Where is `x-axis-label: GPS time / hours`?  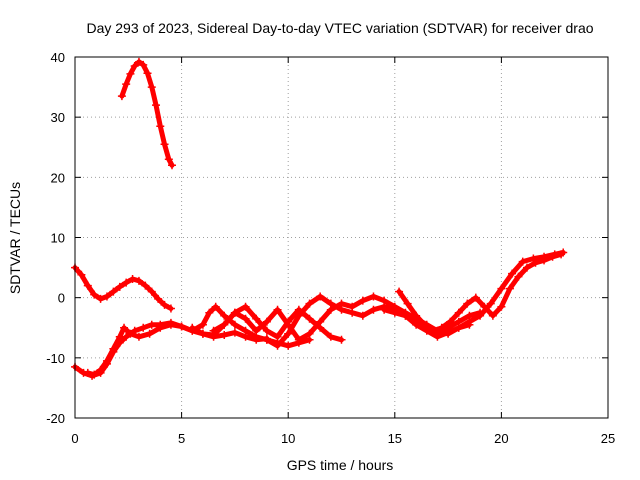
x-axis-label: GPS time / hours is located at coordinates (340, 465).